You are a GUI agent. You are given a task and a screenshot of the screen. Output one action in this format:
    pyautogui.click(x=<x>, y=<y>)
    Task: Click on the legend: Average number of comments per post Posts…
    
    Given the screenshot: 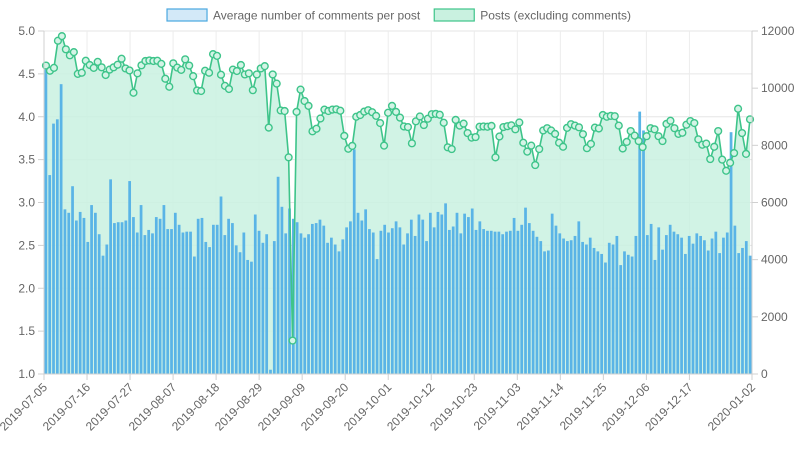 What is the action you would take?
    pyautogui.click(x=398, y=15)
    